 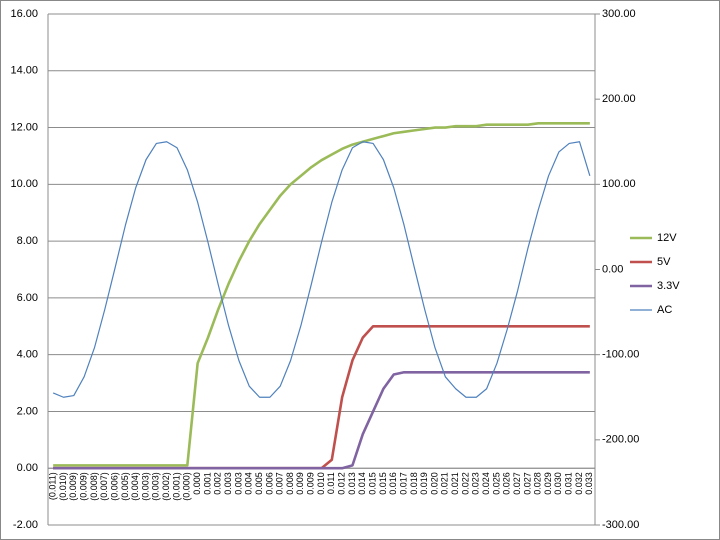 What do you see at coordinates (125, 486) in the screenshot?
I see `x-tick-label: (0.005)` at bounding box center [125, 486].